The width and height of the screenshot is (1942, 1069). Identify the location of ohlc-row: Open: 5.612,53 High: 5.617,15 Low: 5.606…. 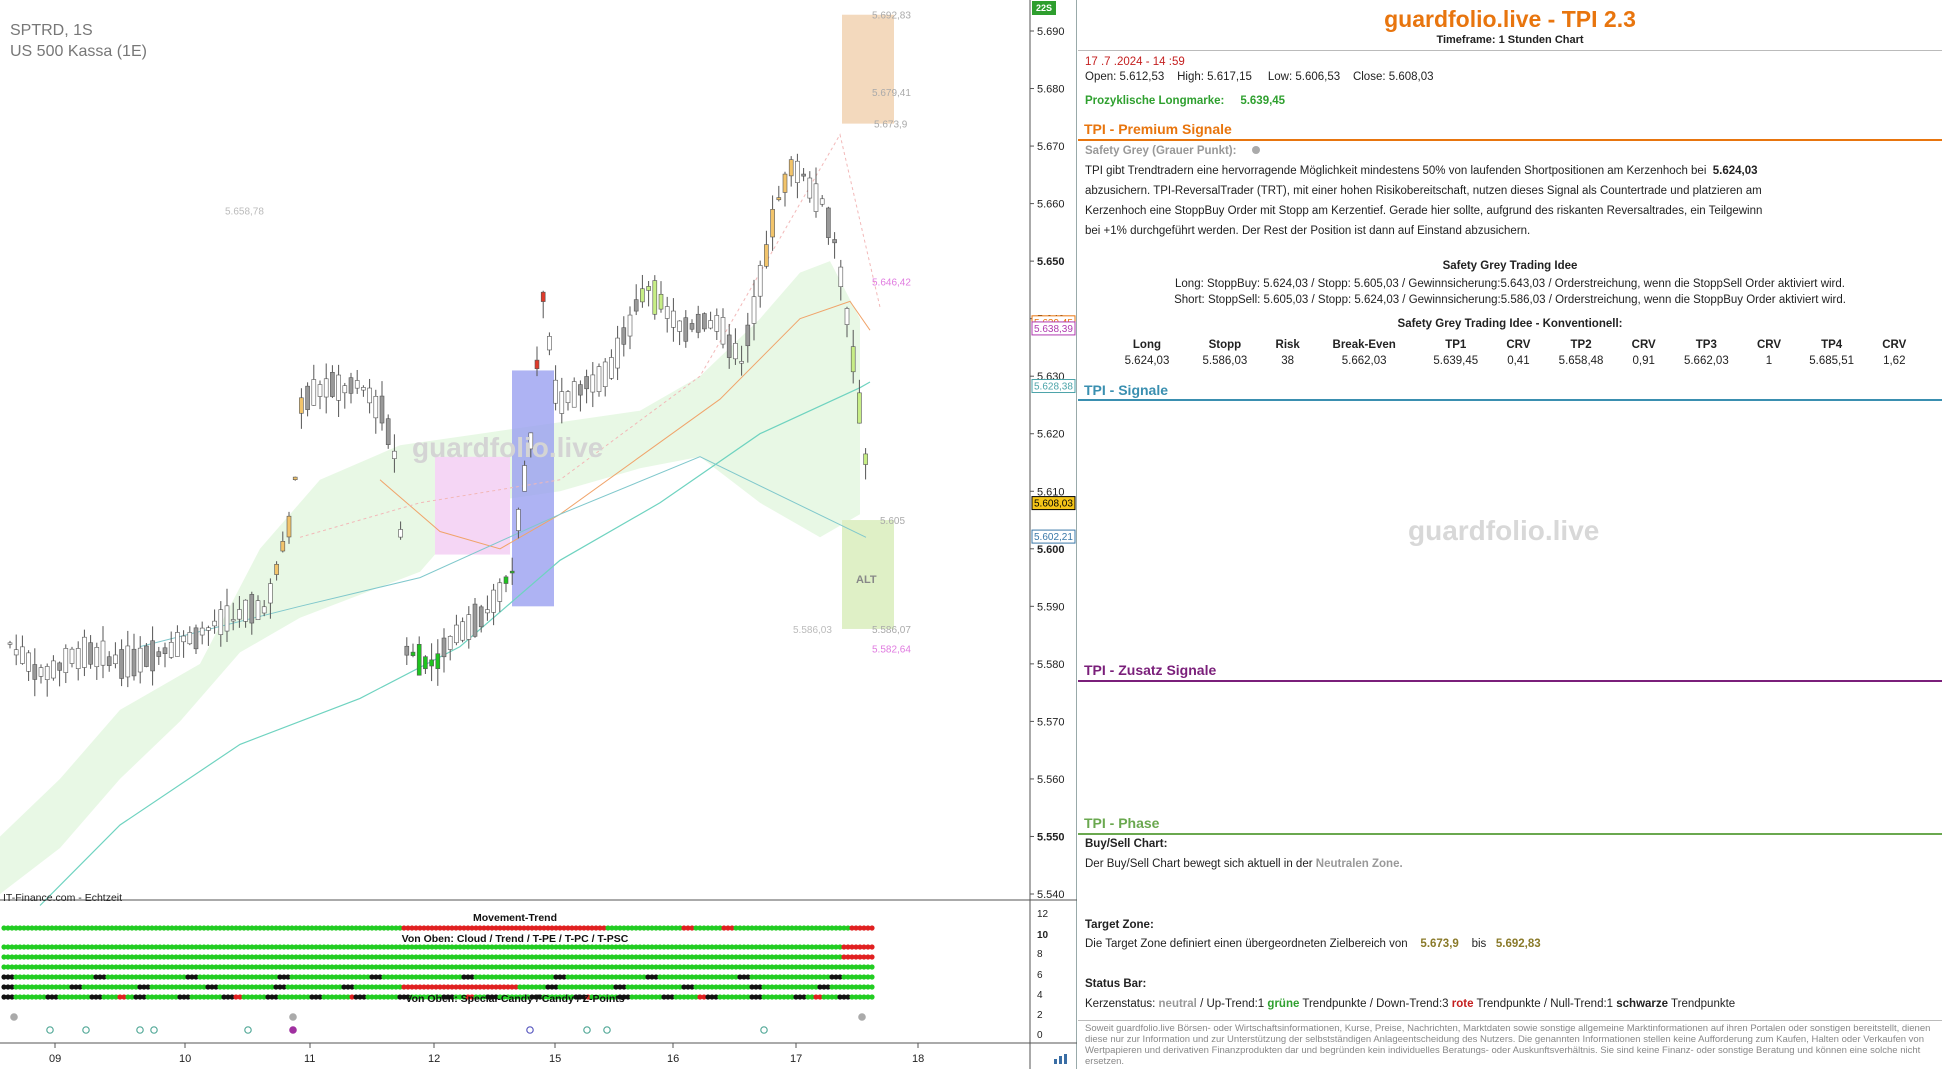
(1259, 77).